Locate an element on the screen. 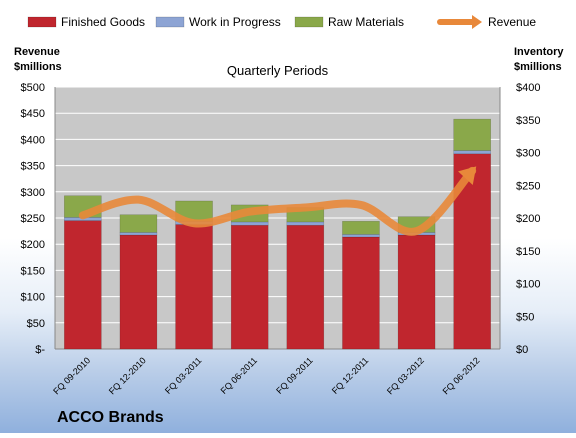  left-tick-label: $100 is located at coordinates (33, 298).